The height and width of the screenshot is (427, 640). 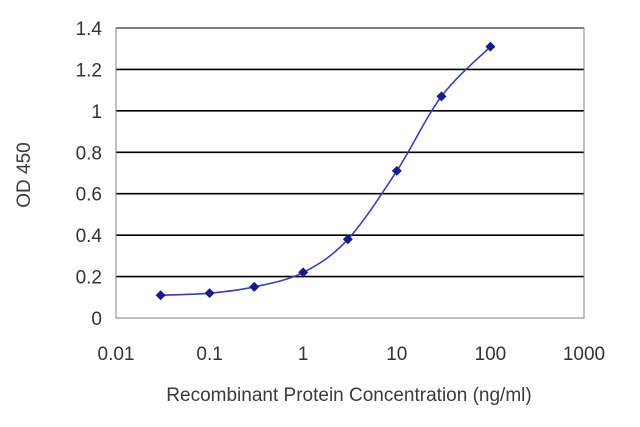 I want to click on y-tick-label: 1.4, so click(x=89, y=29).